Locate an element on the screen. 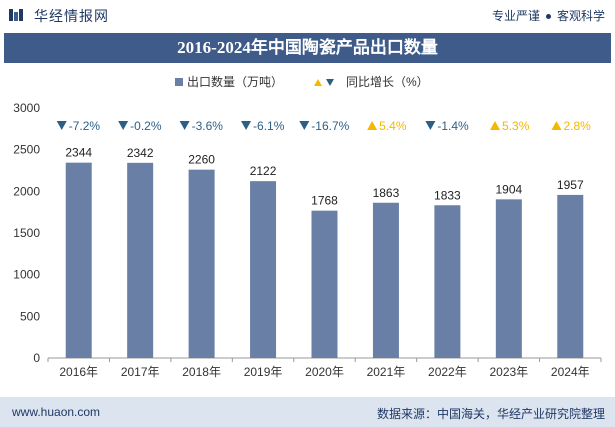  footer-url: www.huaon.com is located at coordinates (56, 412).